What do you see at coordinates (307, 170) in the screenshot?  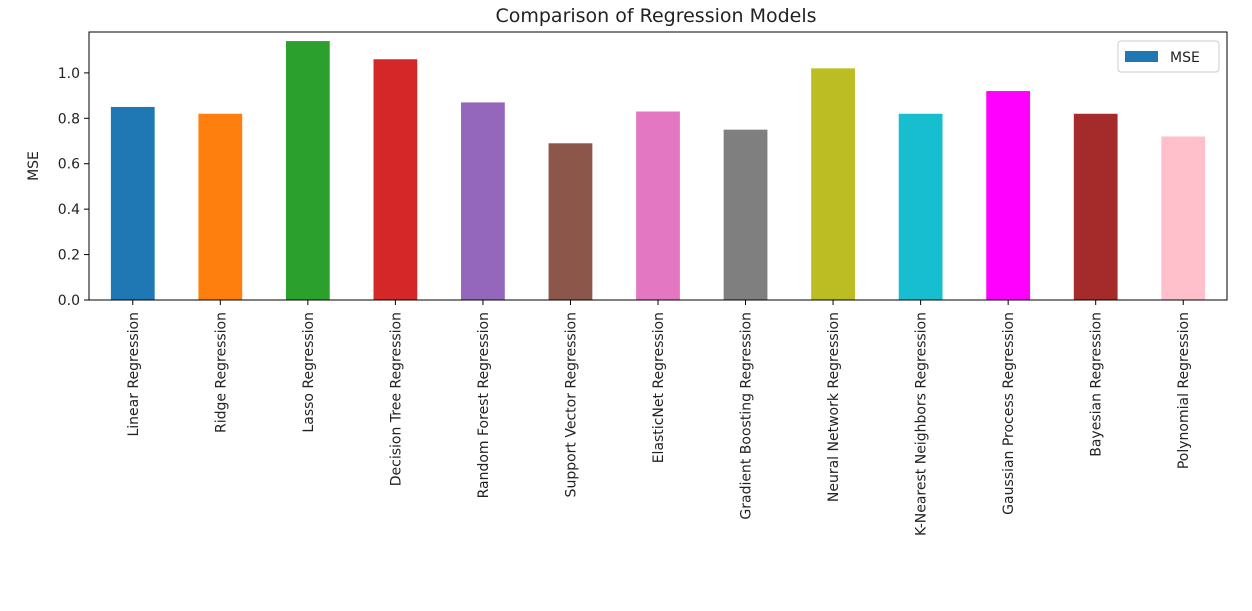 I see `bar-lasso-regression` at bounding box center [307, 170].